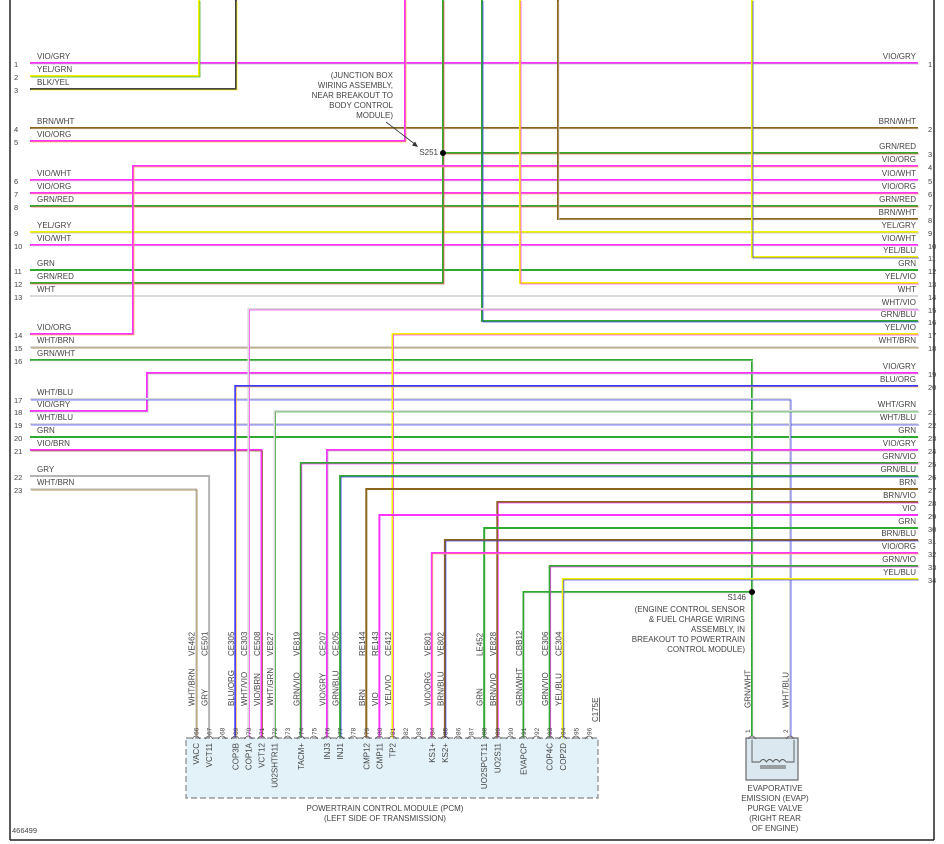 This screenshot has width=944, height=844. I want to click on splice-s251-note: NEAR BREAKOUT TO, so click(352, 95).